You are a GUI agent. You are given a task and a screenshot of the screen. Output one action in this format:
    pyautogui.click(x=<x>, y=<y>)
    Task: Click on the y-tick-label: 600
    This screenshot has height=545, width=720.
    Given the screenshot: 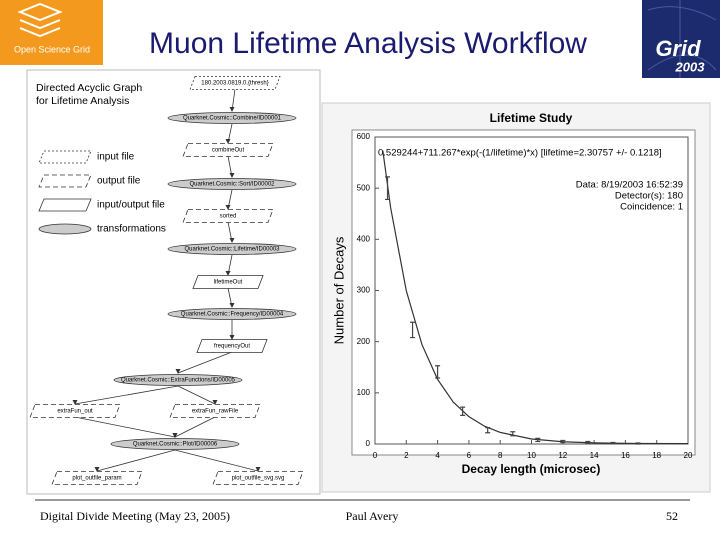 What is the action you would take?
    pyautogui.click(x=364, y=136)
    